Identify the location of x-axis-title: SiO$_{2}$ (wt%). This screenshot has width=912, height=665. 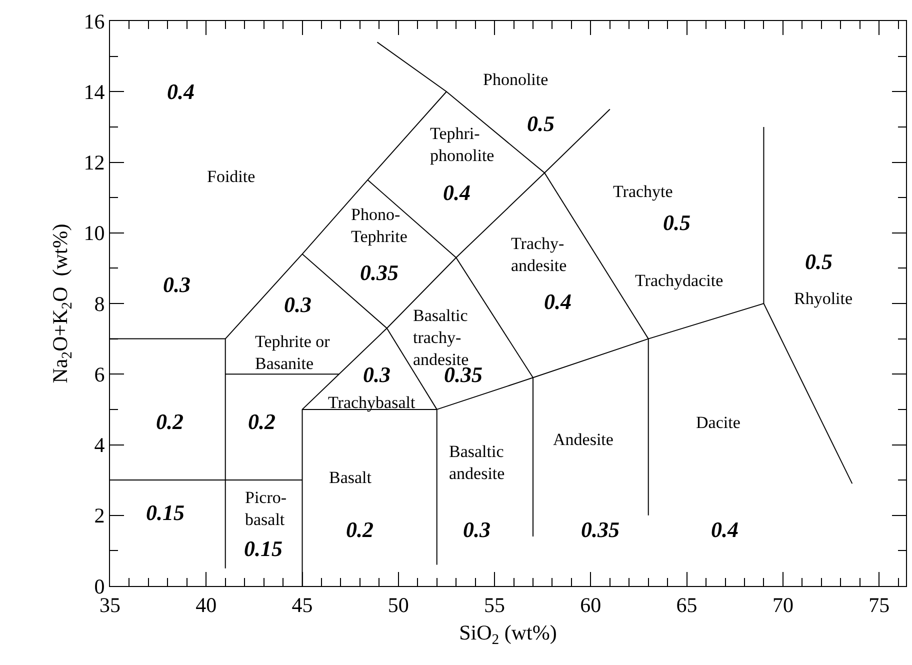
(508, 634).